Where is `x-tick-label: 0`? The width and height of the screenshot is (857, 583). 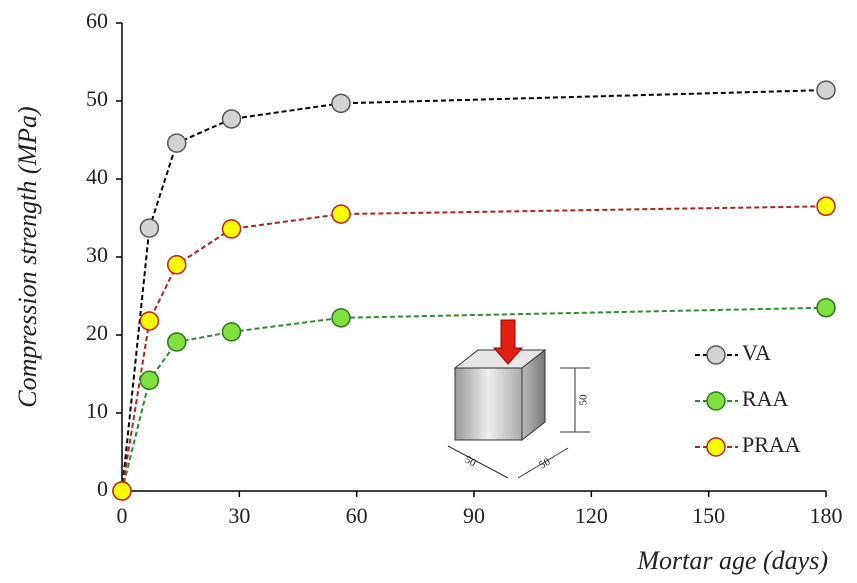
x-tick-label: 0 is located at coordinates (122, 515).